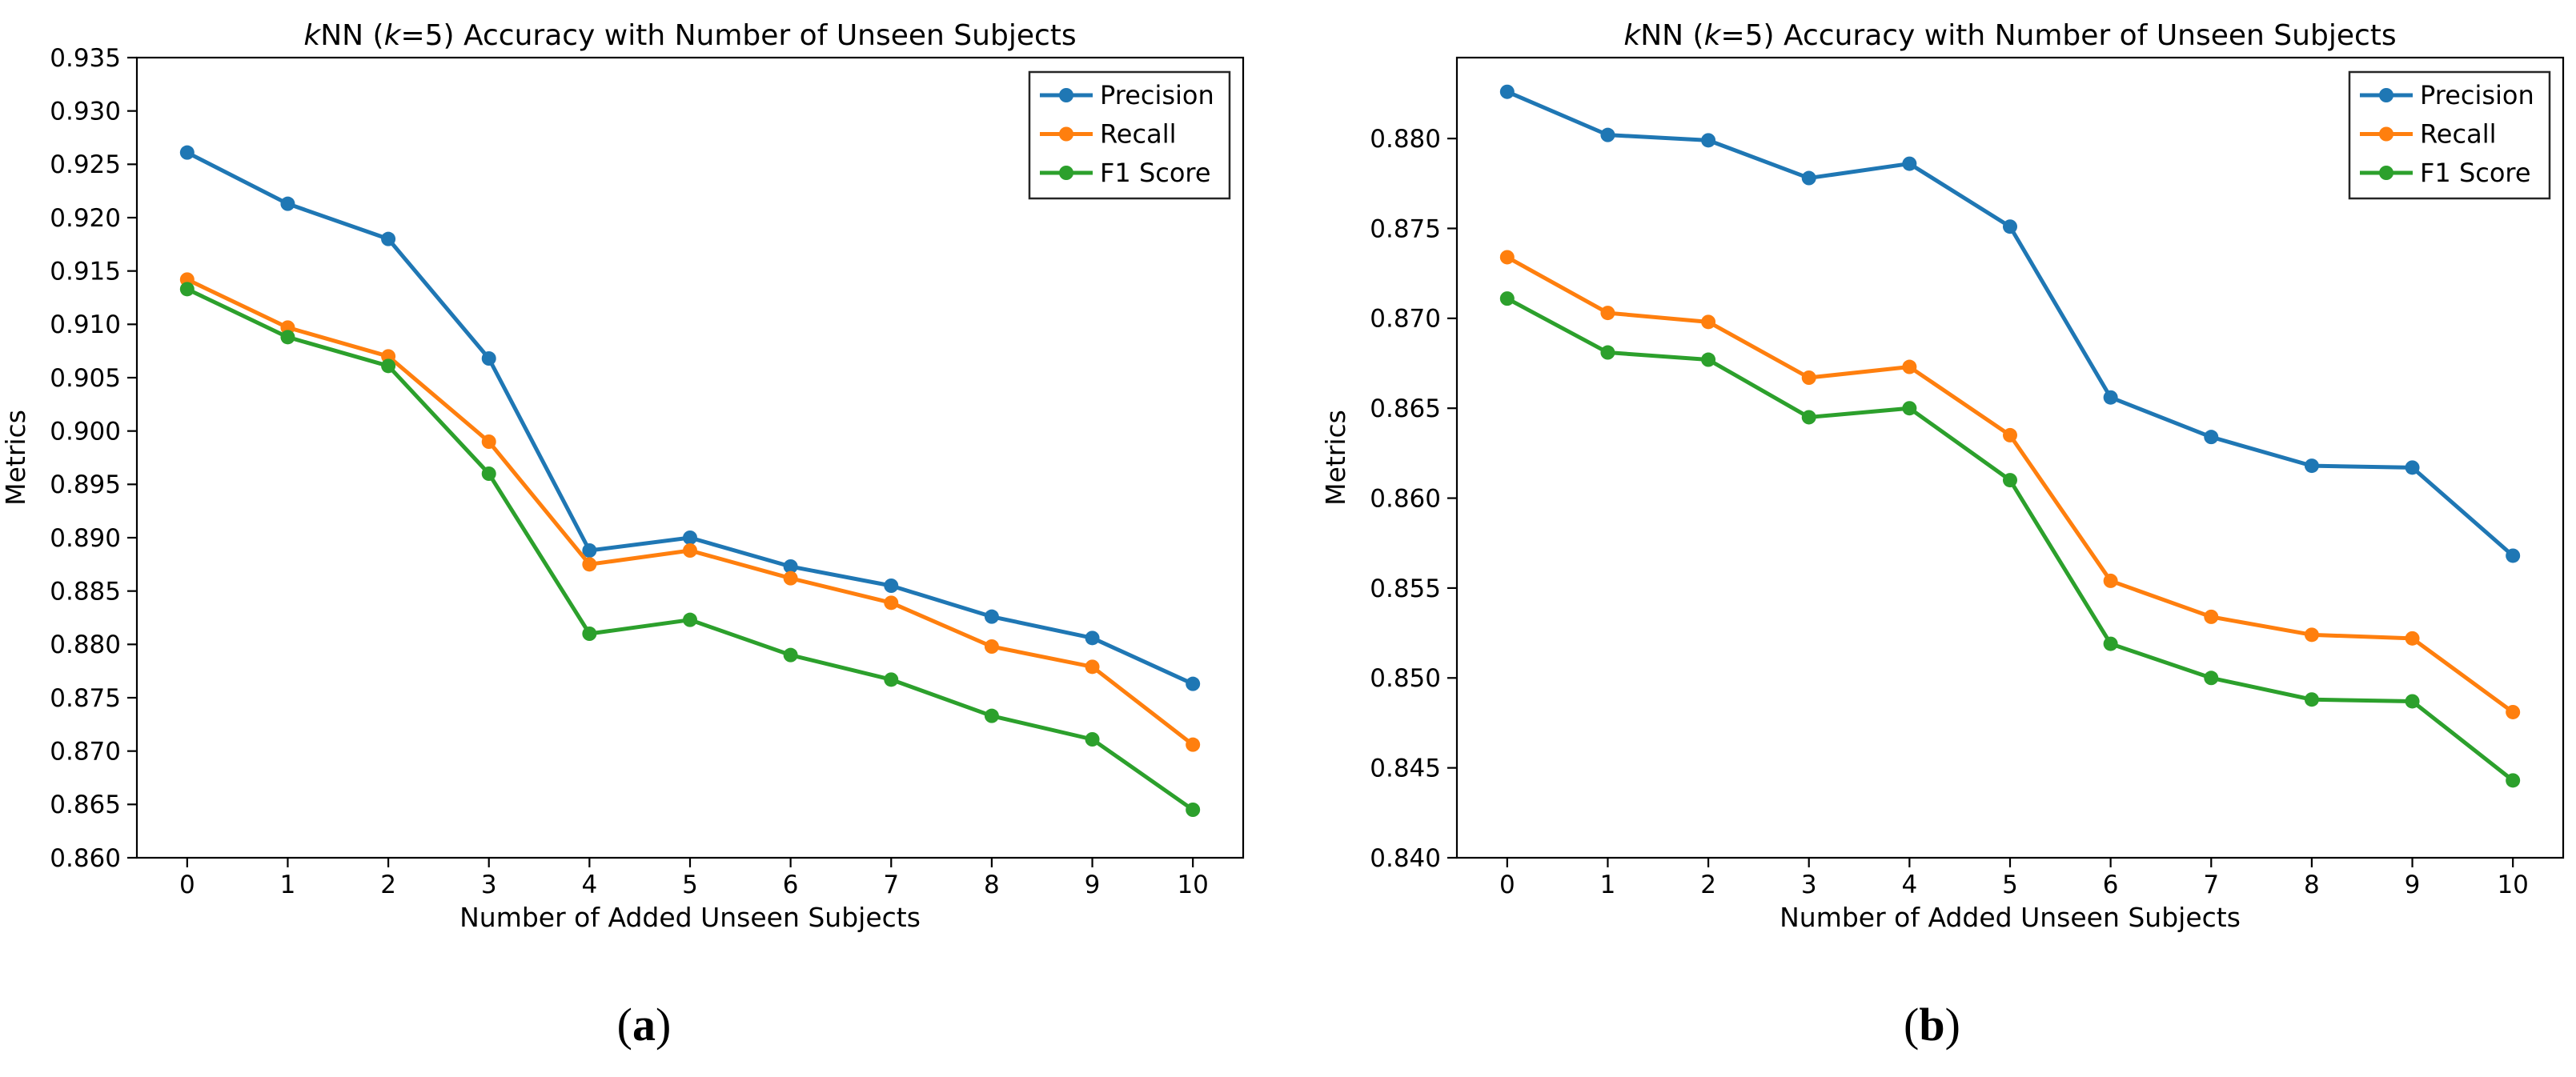 Image resolution: width=2576 pixels, height=1077 pixels. Describe the element at coordinates (85, 379) in the screenshot. I see `y-tick-label: 0.905` at that location.